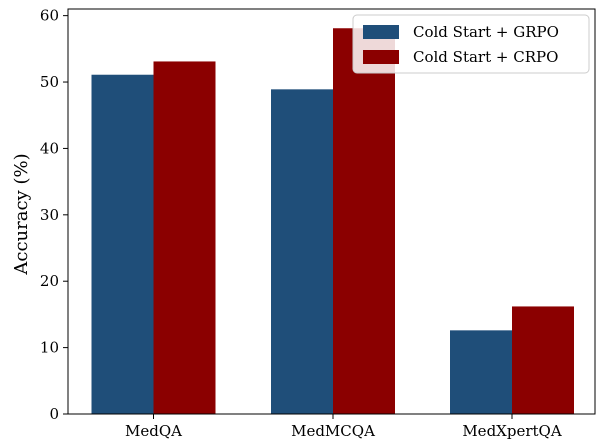 The width and height of the screenshot is (597, 441). I want to click on x-tick-label: MedMCQA, so click(333, 431).